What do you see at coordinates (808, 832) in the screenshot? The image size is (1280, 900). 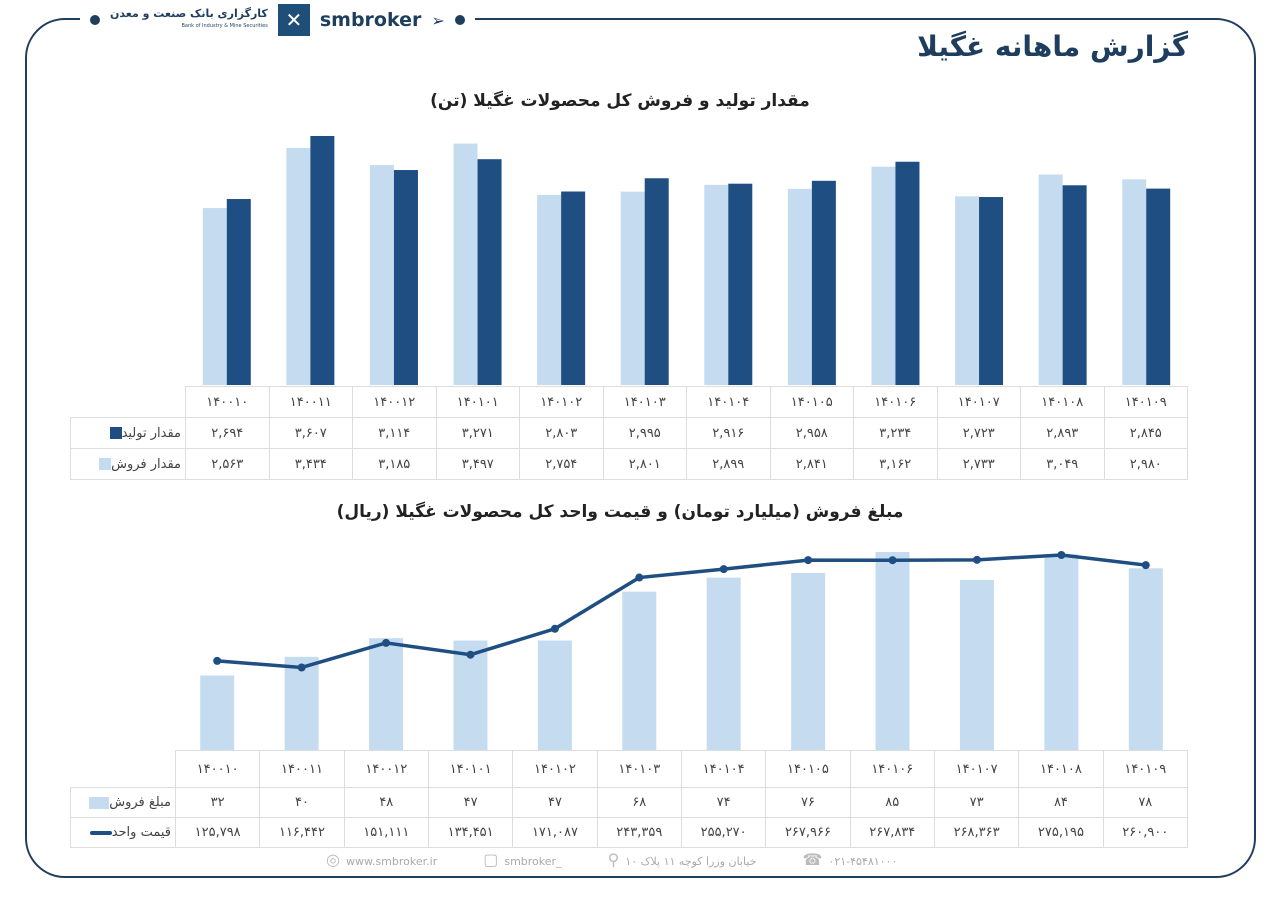 I see `data-value: ۲۶۷,۹۶۶` at bounding box center [808, 832].